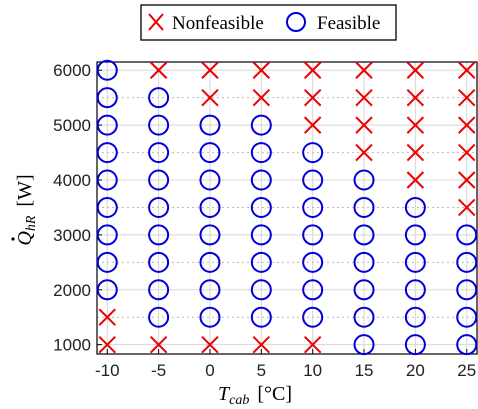 The height and width of the screenshot is (409, 478). Describe the element at coordinates (364, 370) in the screenshot. I see `x-tick-label: 15` at that location.